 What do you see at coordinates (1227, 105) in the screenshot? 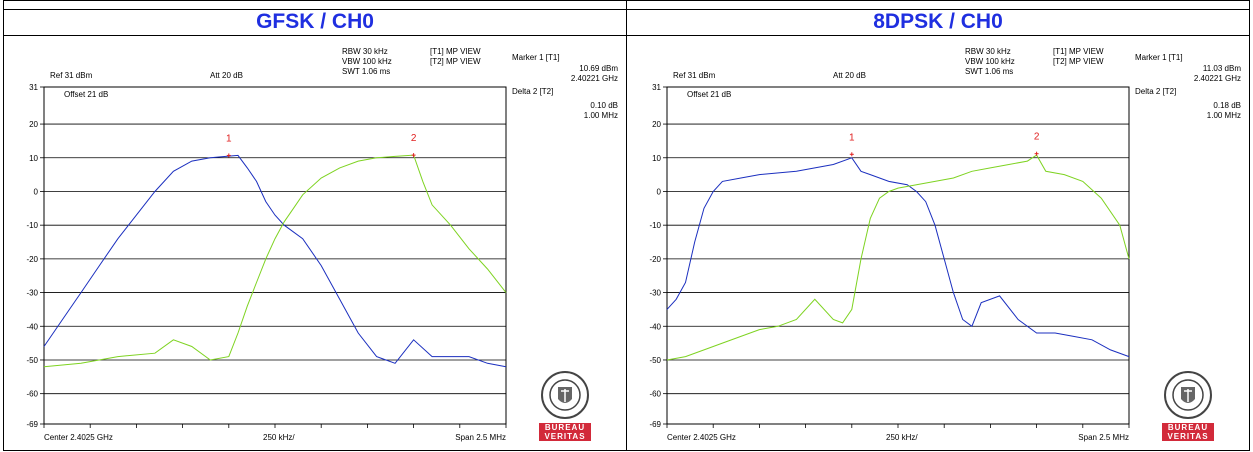
I see `delta2-level: 0.18 dB` at bounding box center [1227, 105].